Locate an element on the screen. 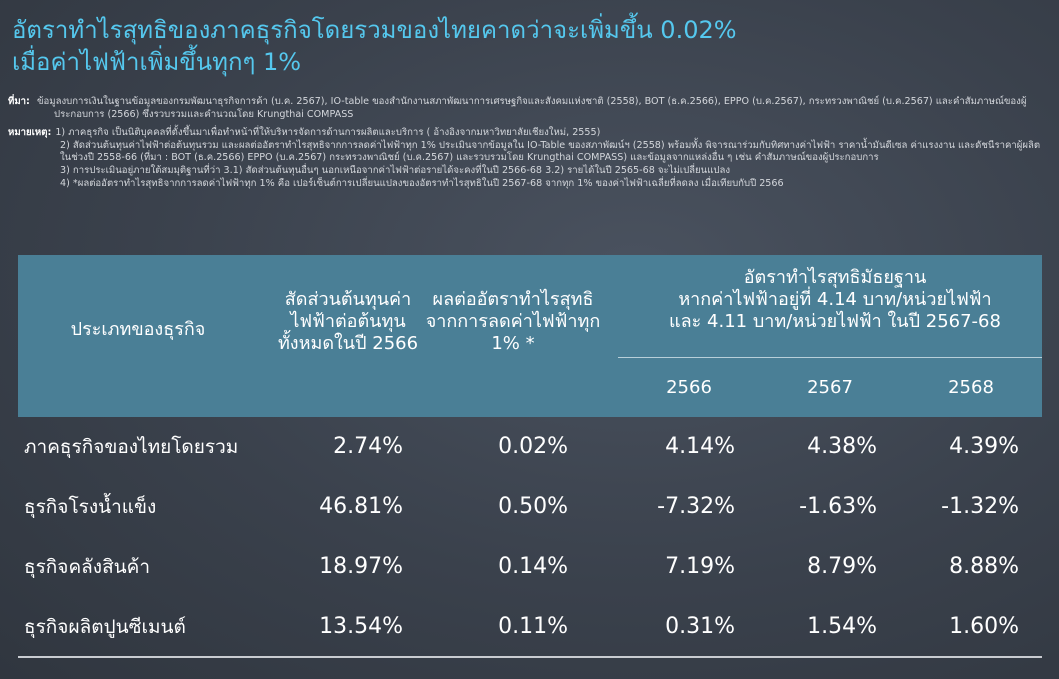 The image size is (1059, 679). cell-rate-2567: 8.79% is located at coordinates (842, 566).